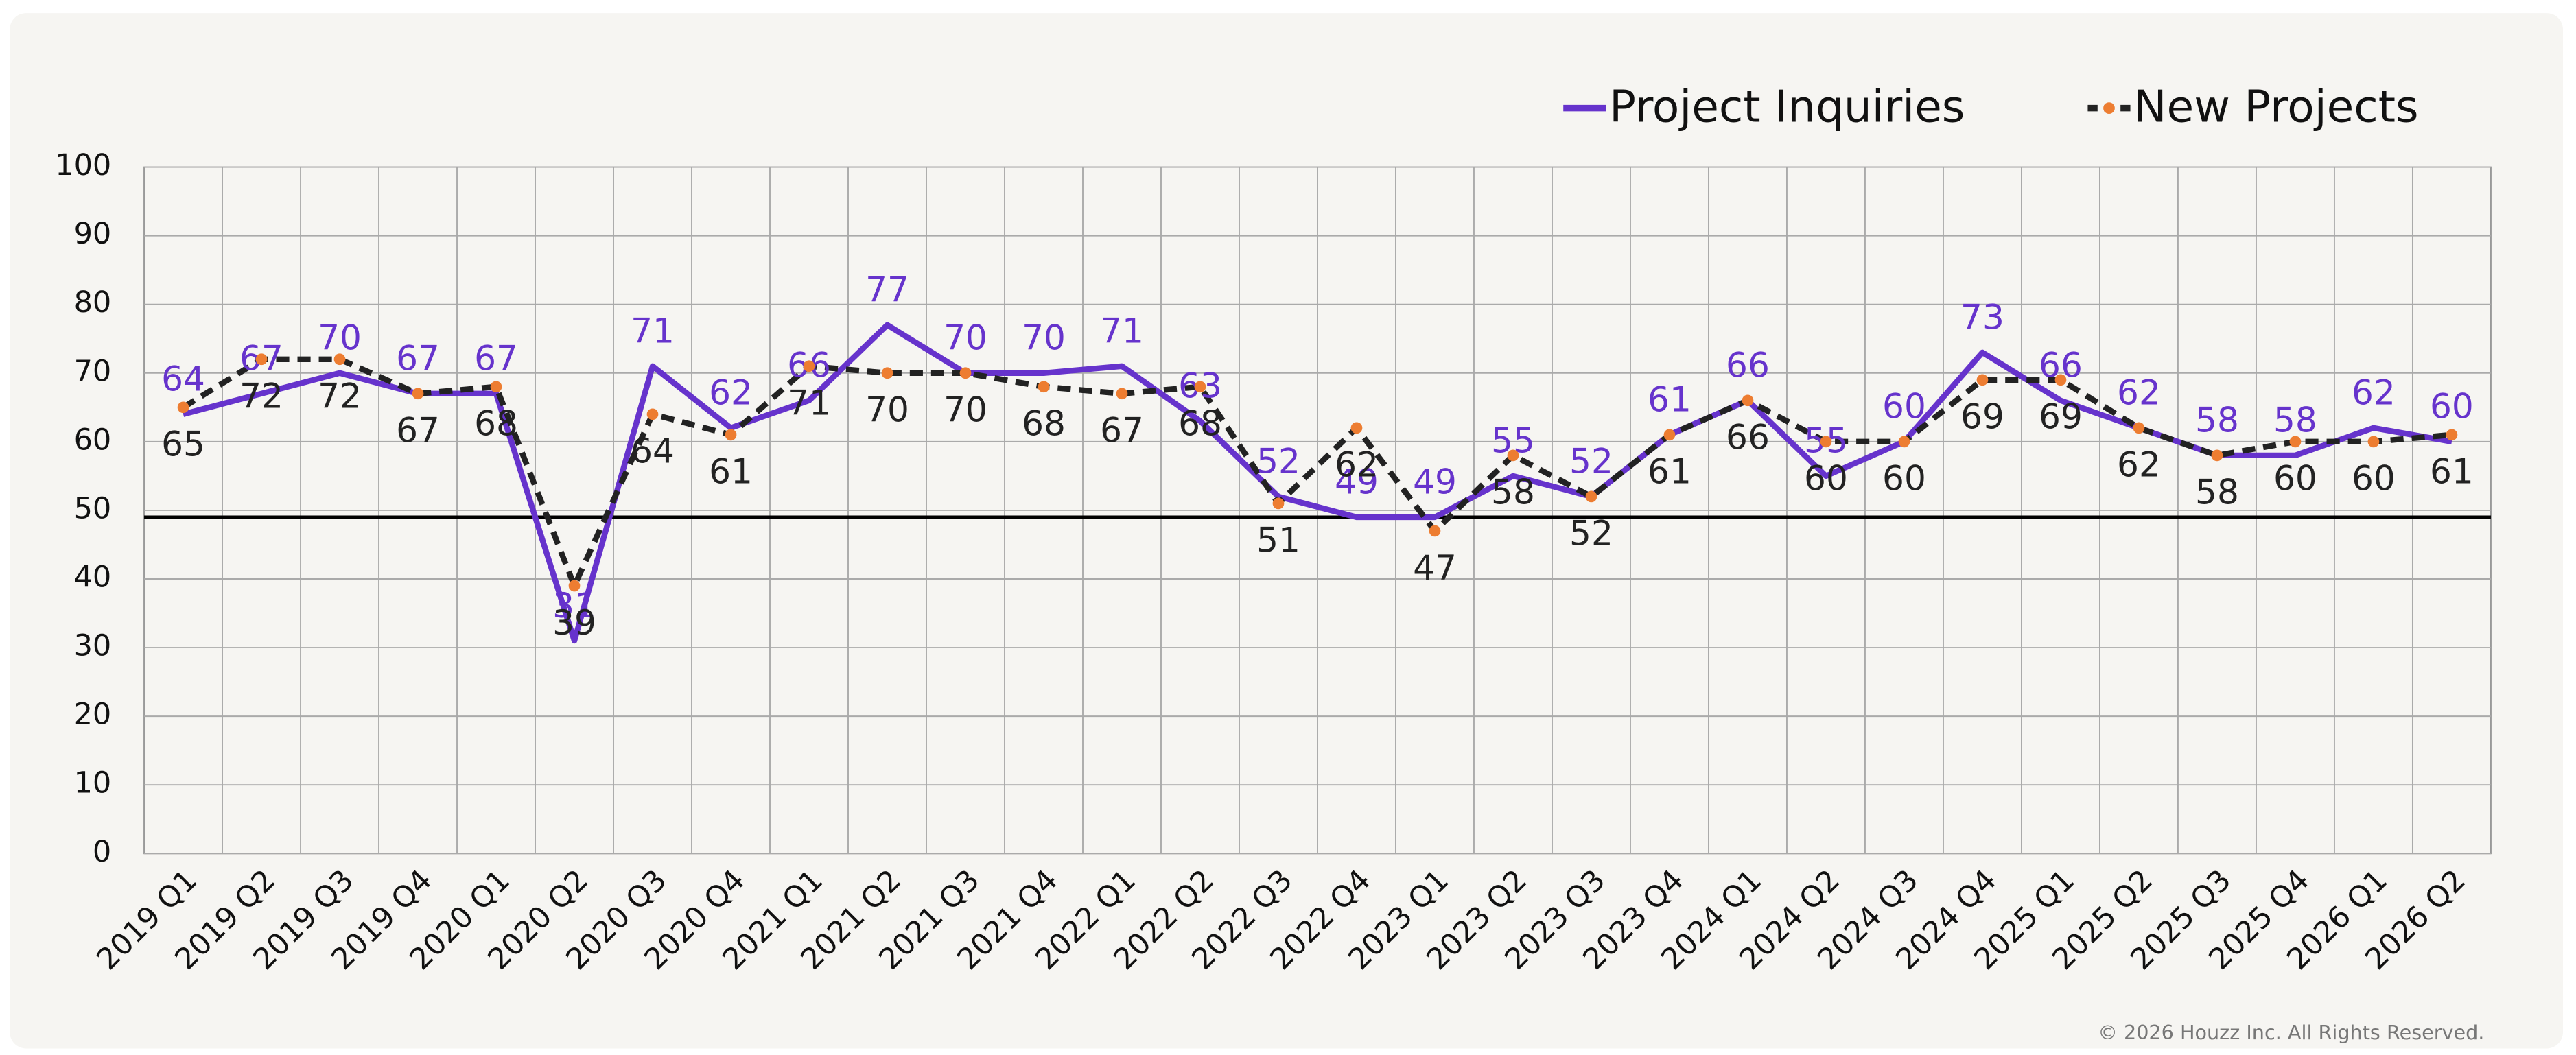 The height and width of the screenshot is (1055, 2576). What do you see at coordinates (93, 715) in the screenshot?
I see `y-tick-label: 20` at bounding box center [93, 715].